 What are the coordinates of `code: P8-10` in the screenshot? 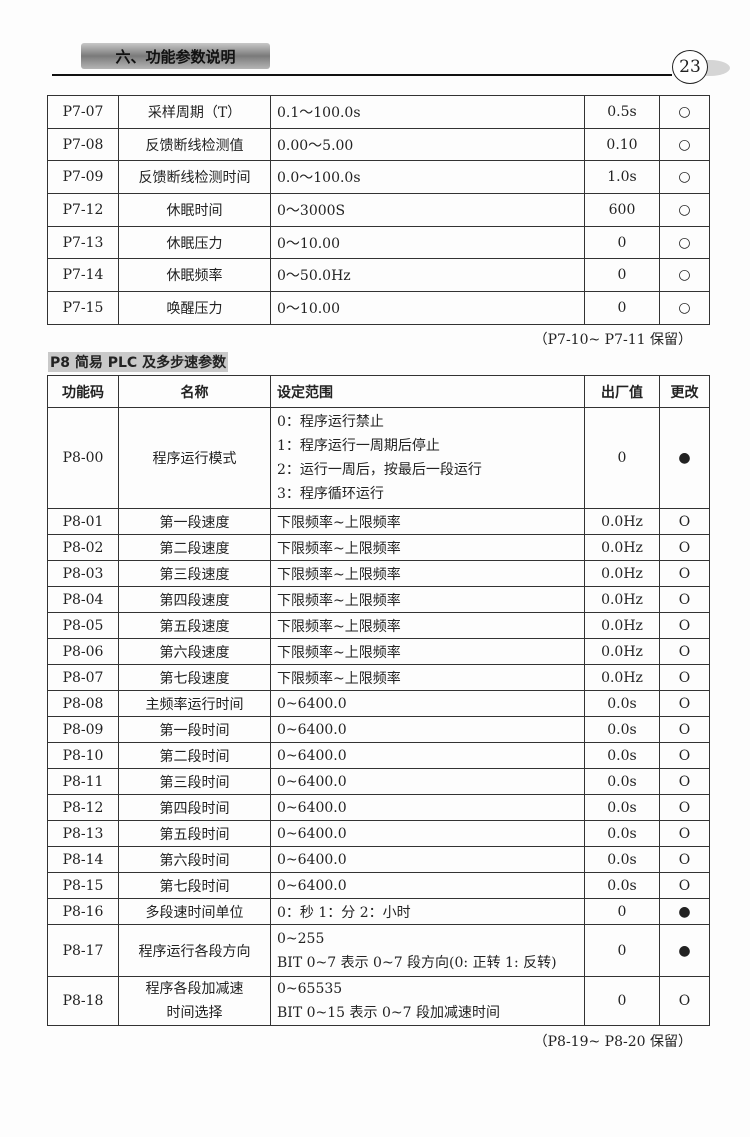 It's located at (83, 755).